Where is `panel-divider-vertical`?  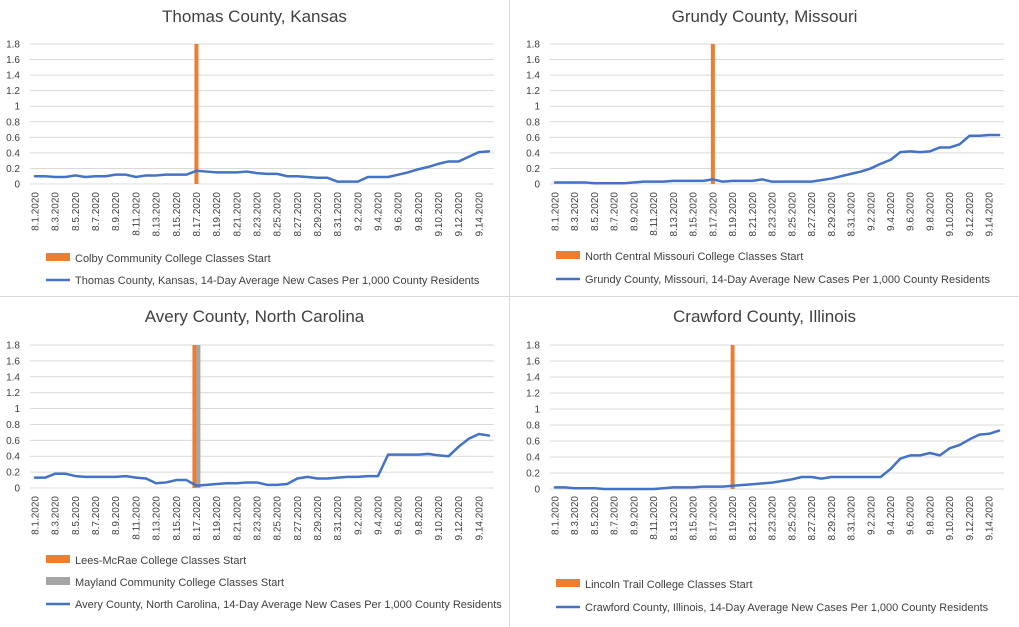 panel-divider-vertical is located at coordinates (509, 313).